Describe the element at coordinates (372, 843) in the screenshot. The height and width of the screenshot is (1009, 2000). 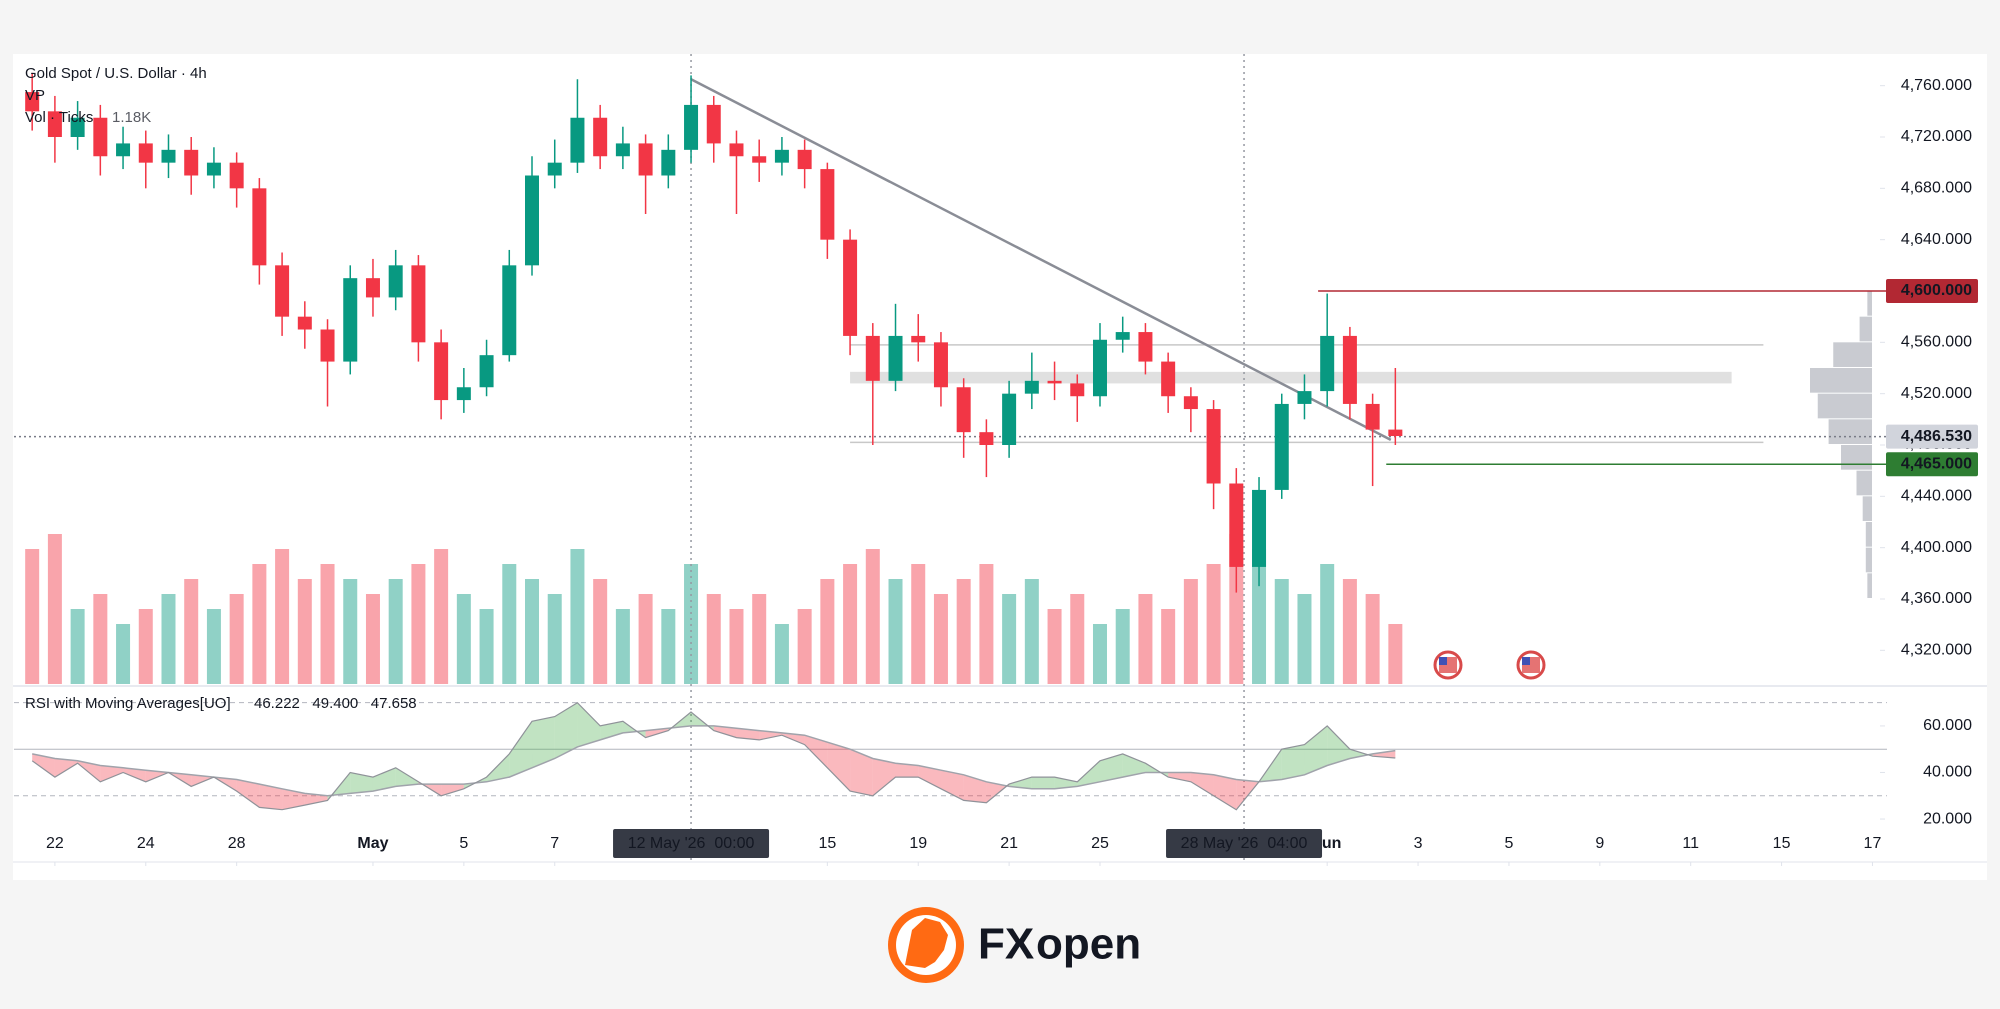
I see `x-tick-label: May` at that location.